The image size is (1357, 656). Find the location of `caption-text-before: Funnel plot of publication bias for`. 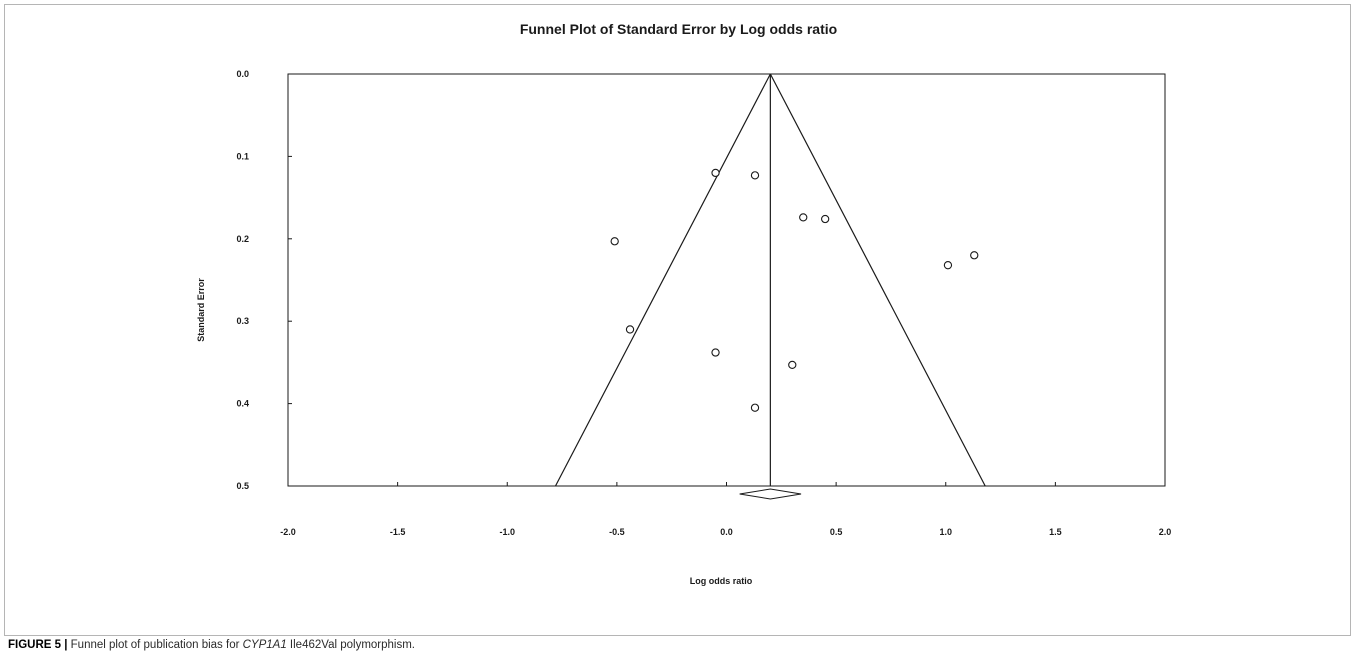

caption-text-before: Funnel plot of publication bias for is located at coordinates (155, 645).